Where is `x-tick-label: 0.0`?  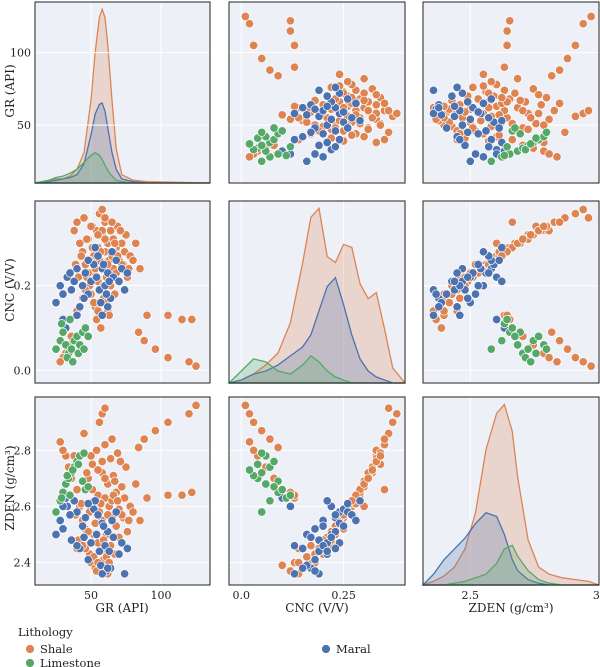 x-tick-label: 0.0 is located at coordinates (242, 595).